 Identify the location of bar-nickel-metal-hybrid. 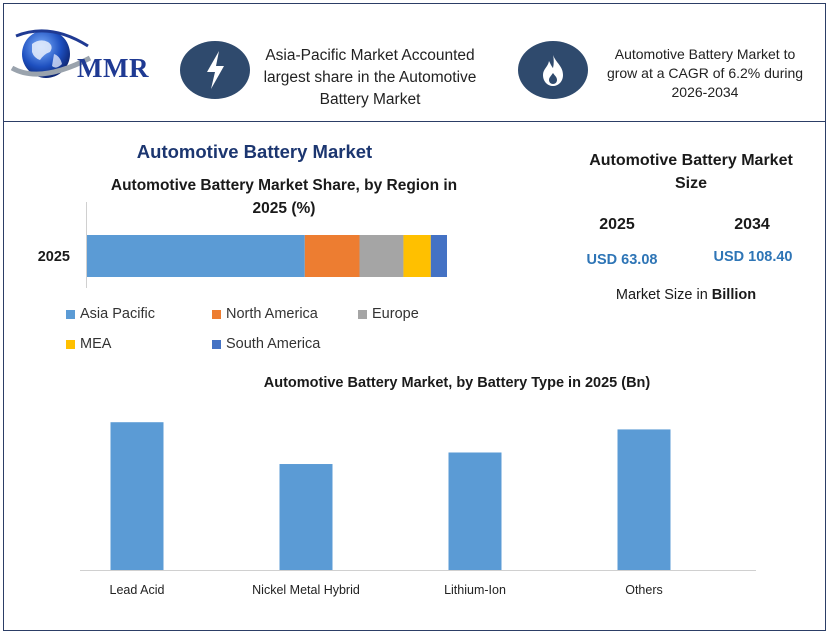
(306, 517).